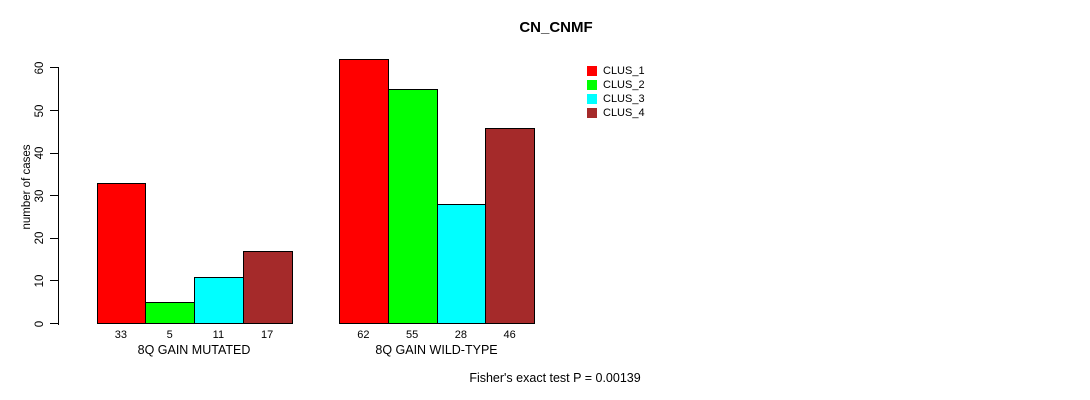  What do you see at coordinates (460, 335) in the screenshot?
I see `bar-value-label: 28` at bounding box center [460, 335].